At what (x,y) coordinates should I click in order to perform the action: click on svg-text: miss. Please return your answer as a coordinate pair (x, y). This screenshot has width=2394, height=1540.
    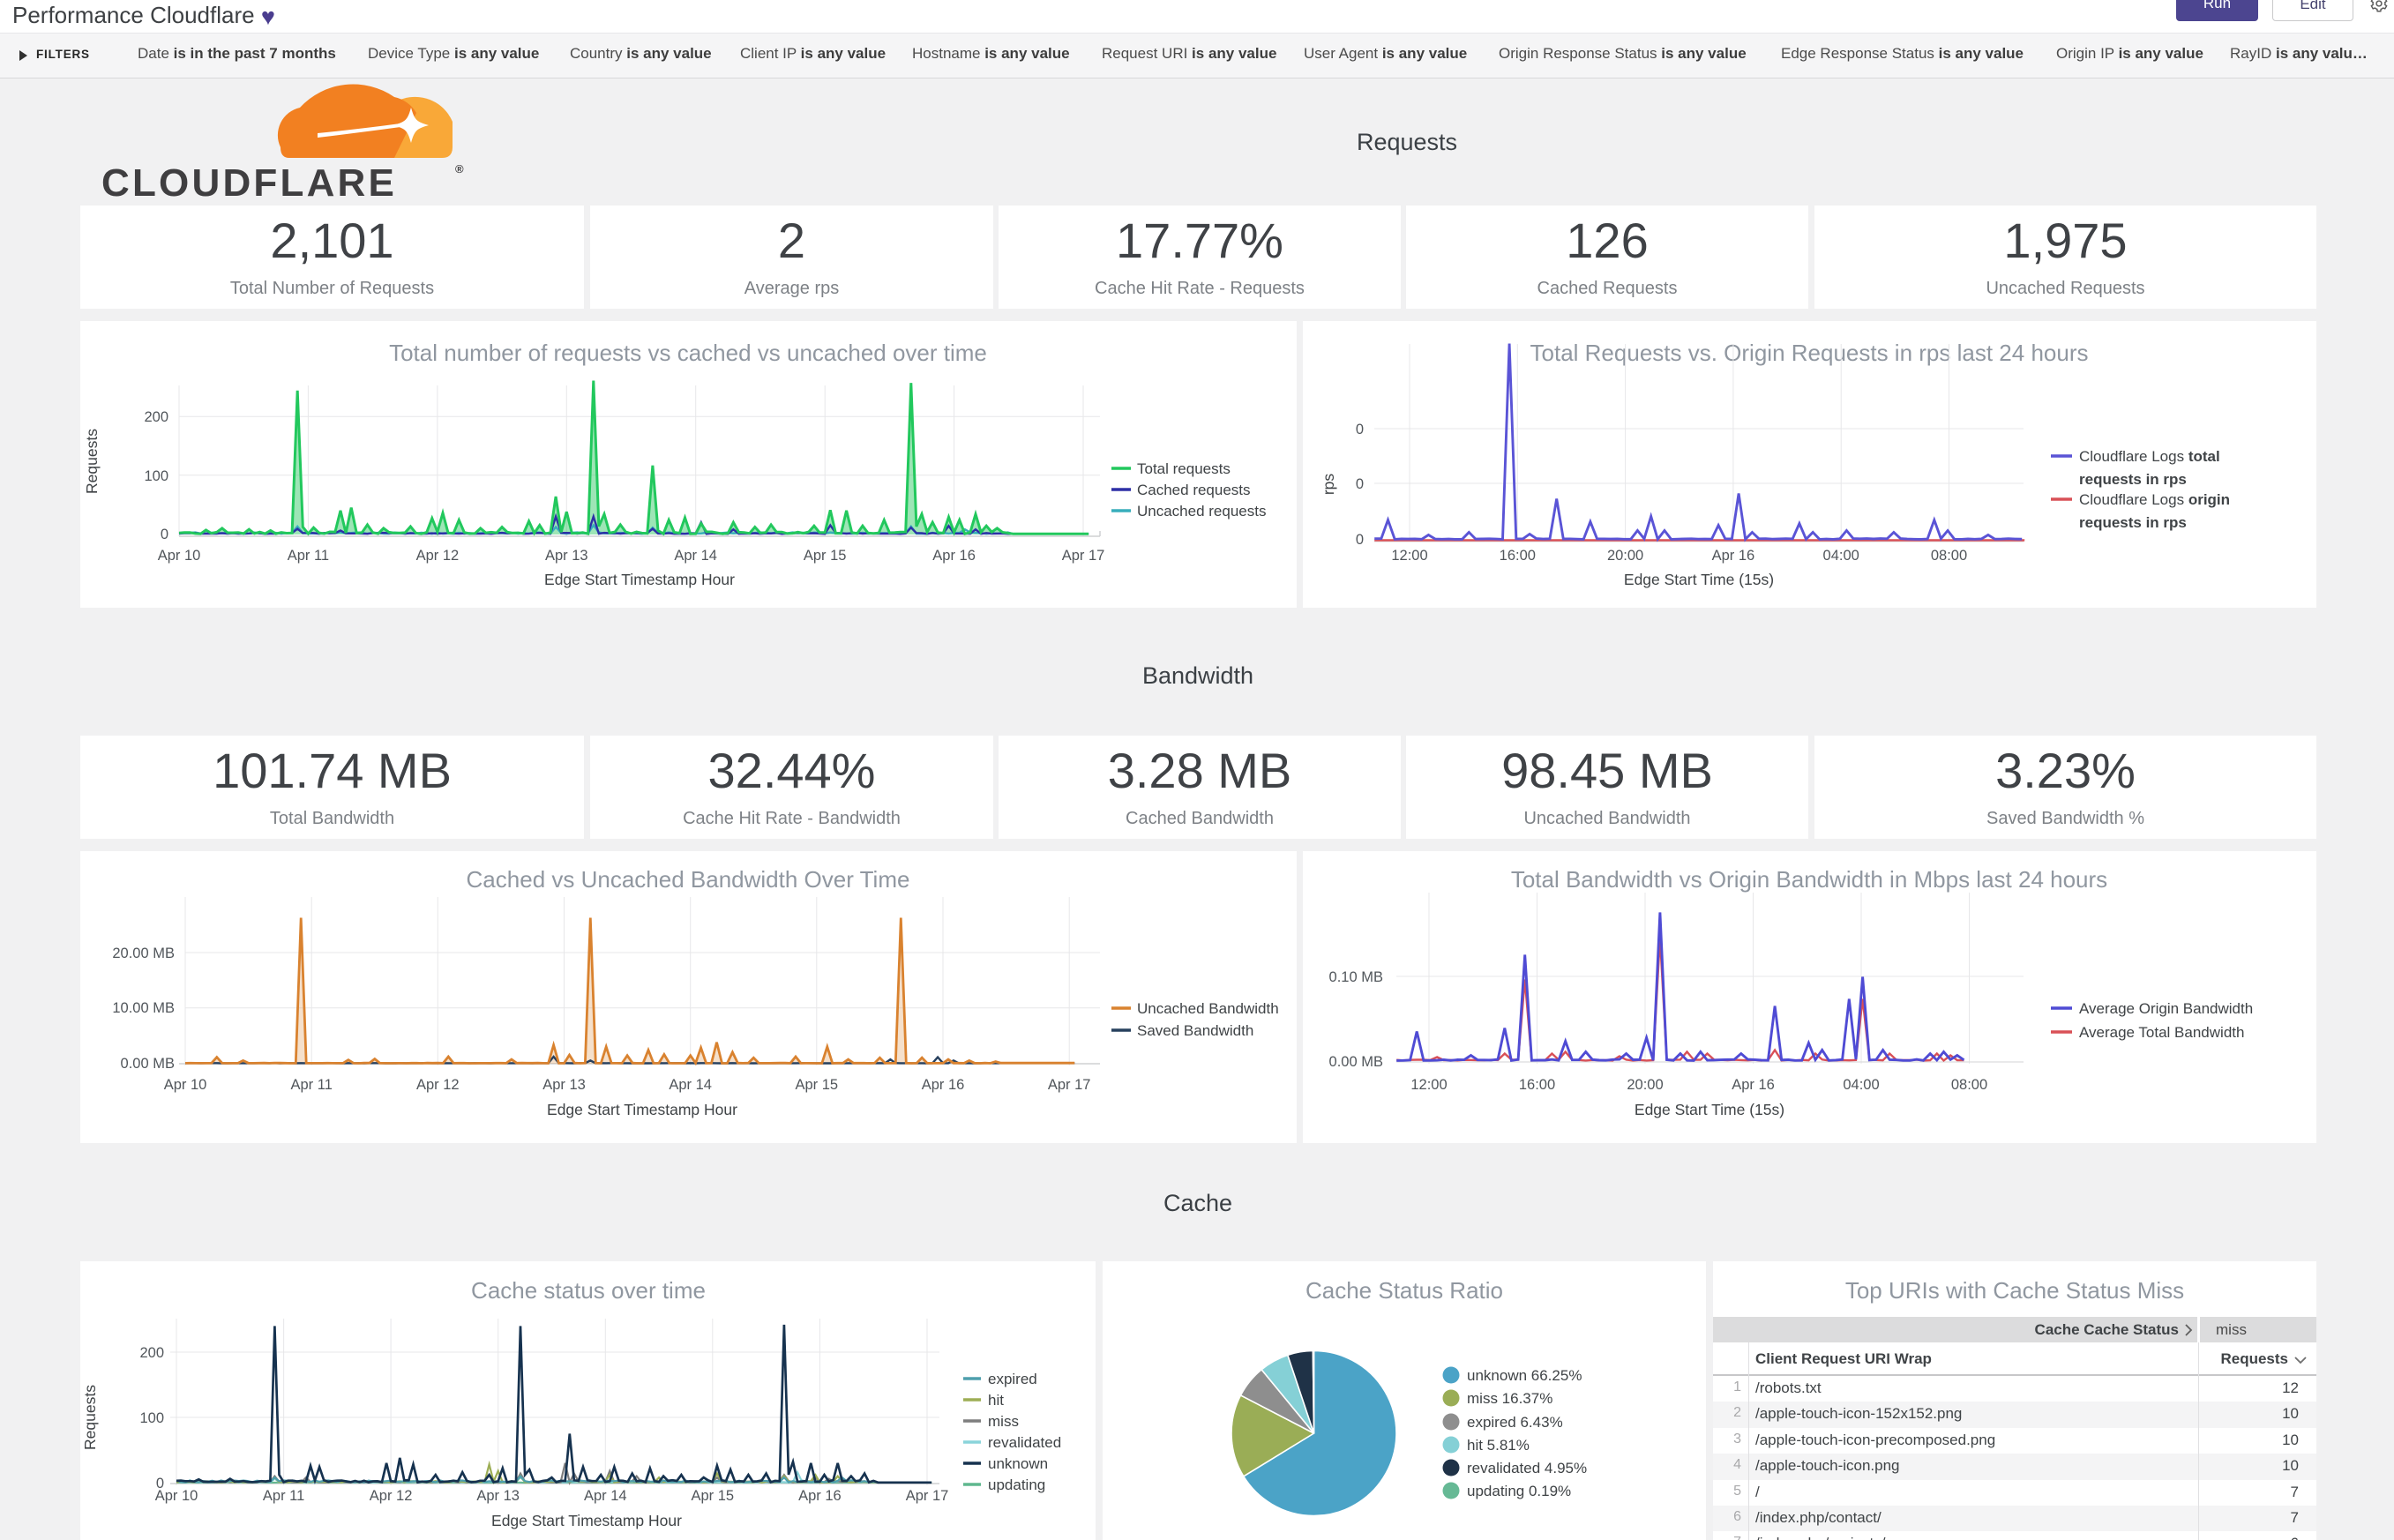
    Looking at the image, I should click on (1004, 1421).